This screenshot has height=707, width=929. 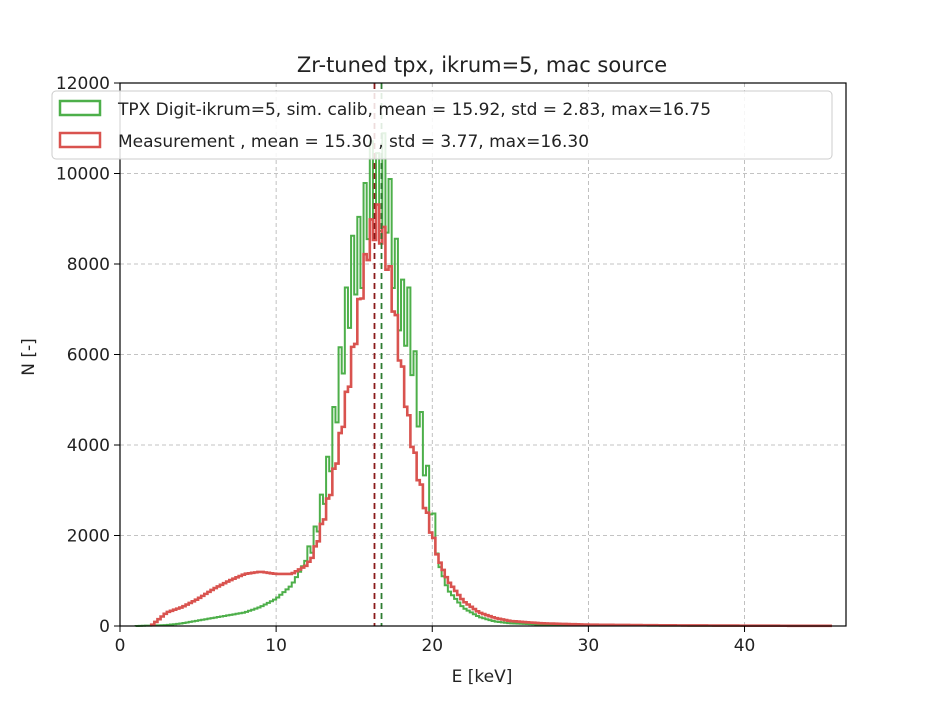 I want to click on x-axis-ticks: 0 10 20 30 40, so click(x=435, y=641).